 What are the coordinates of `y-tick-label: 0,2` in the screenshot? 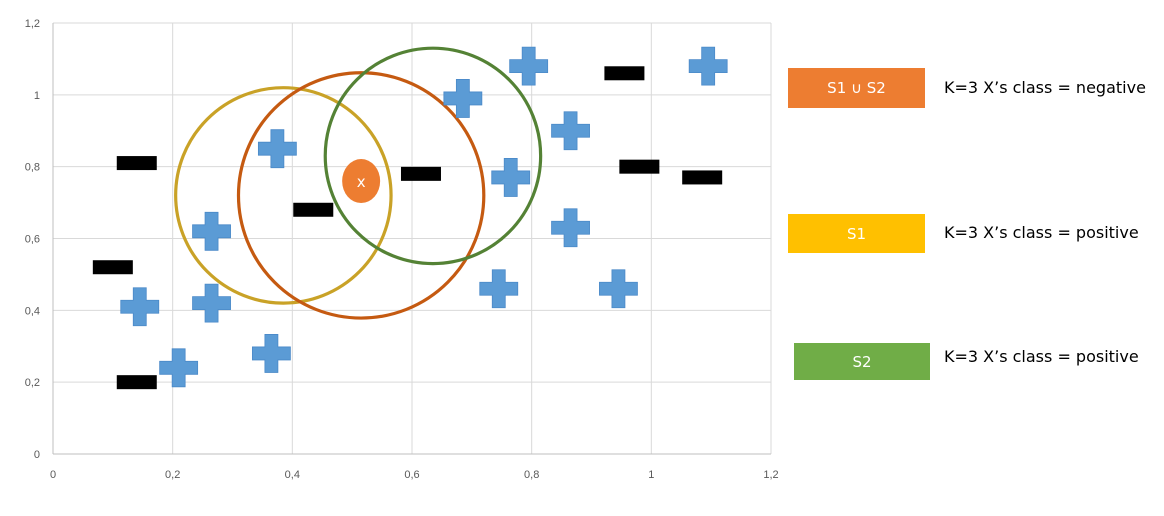 It's located at (32, 383).